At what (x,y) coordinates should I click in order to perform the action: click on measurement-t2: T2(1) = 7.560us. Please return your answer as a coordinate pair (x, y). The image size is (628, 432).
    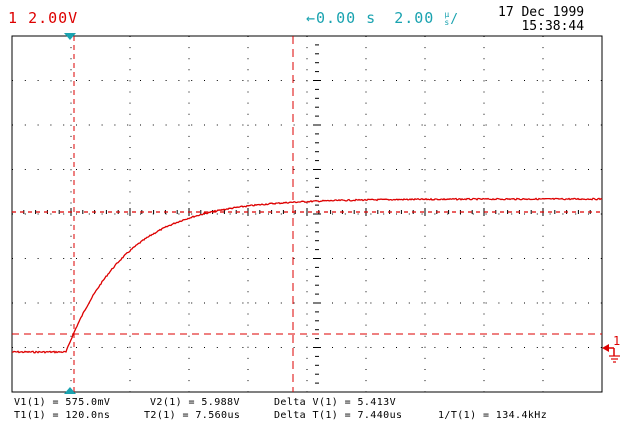
    Looking at the image, I should click on (192, 415).